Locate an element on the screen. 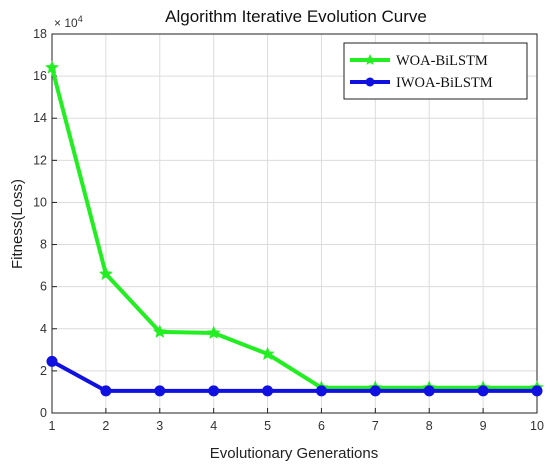  x-tick-label: 6 is located at coordinates (321, 426).